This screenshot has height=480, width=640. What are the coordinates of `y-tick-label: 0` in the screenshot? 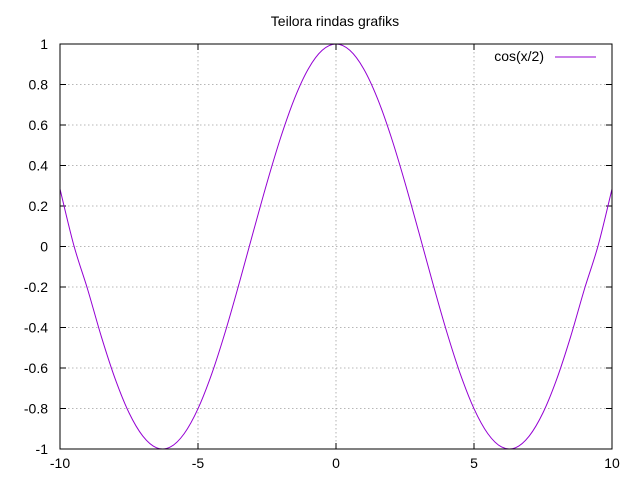 It's located at (44, 247).